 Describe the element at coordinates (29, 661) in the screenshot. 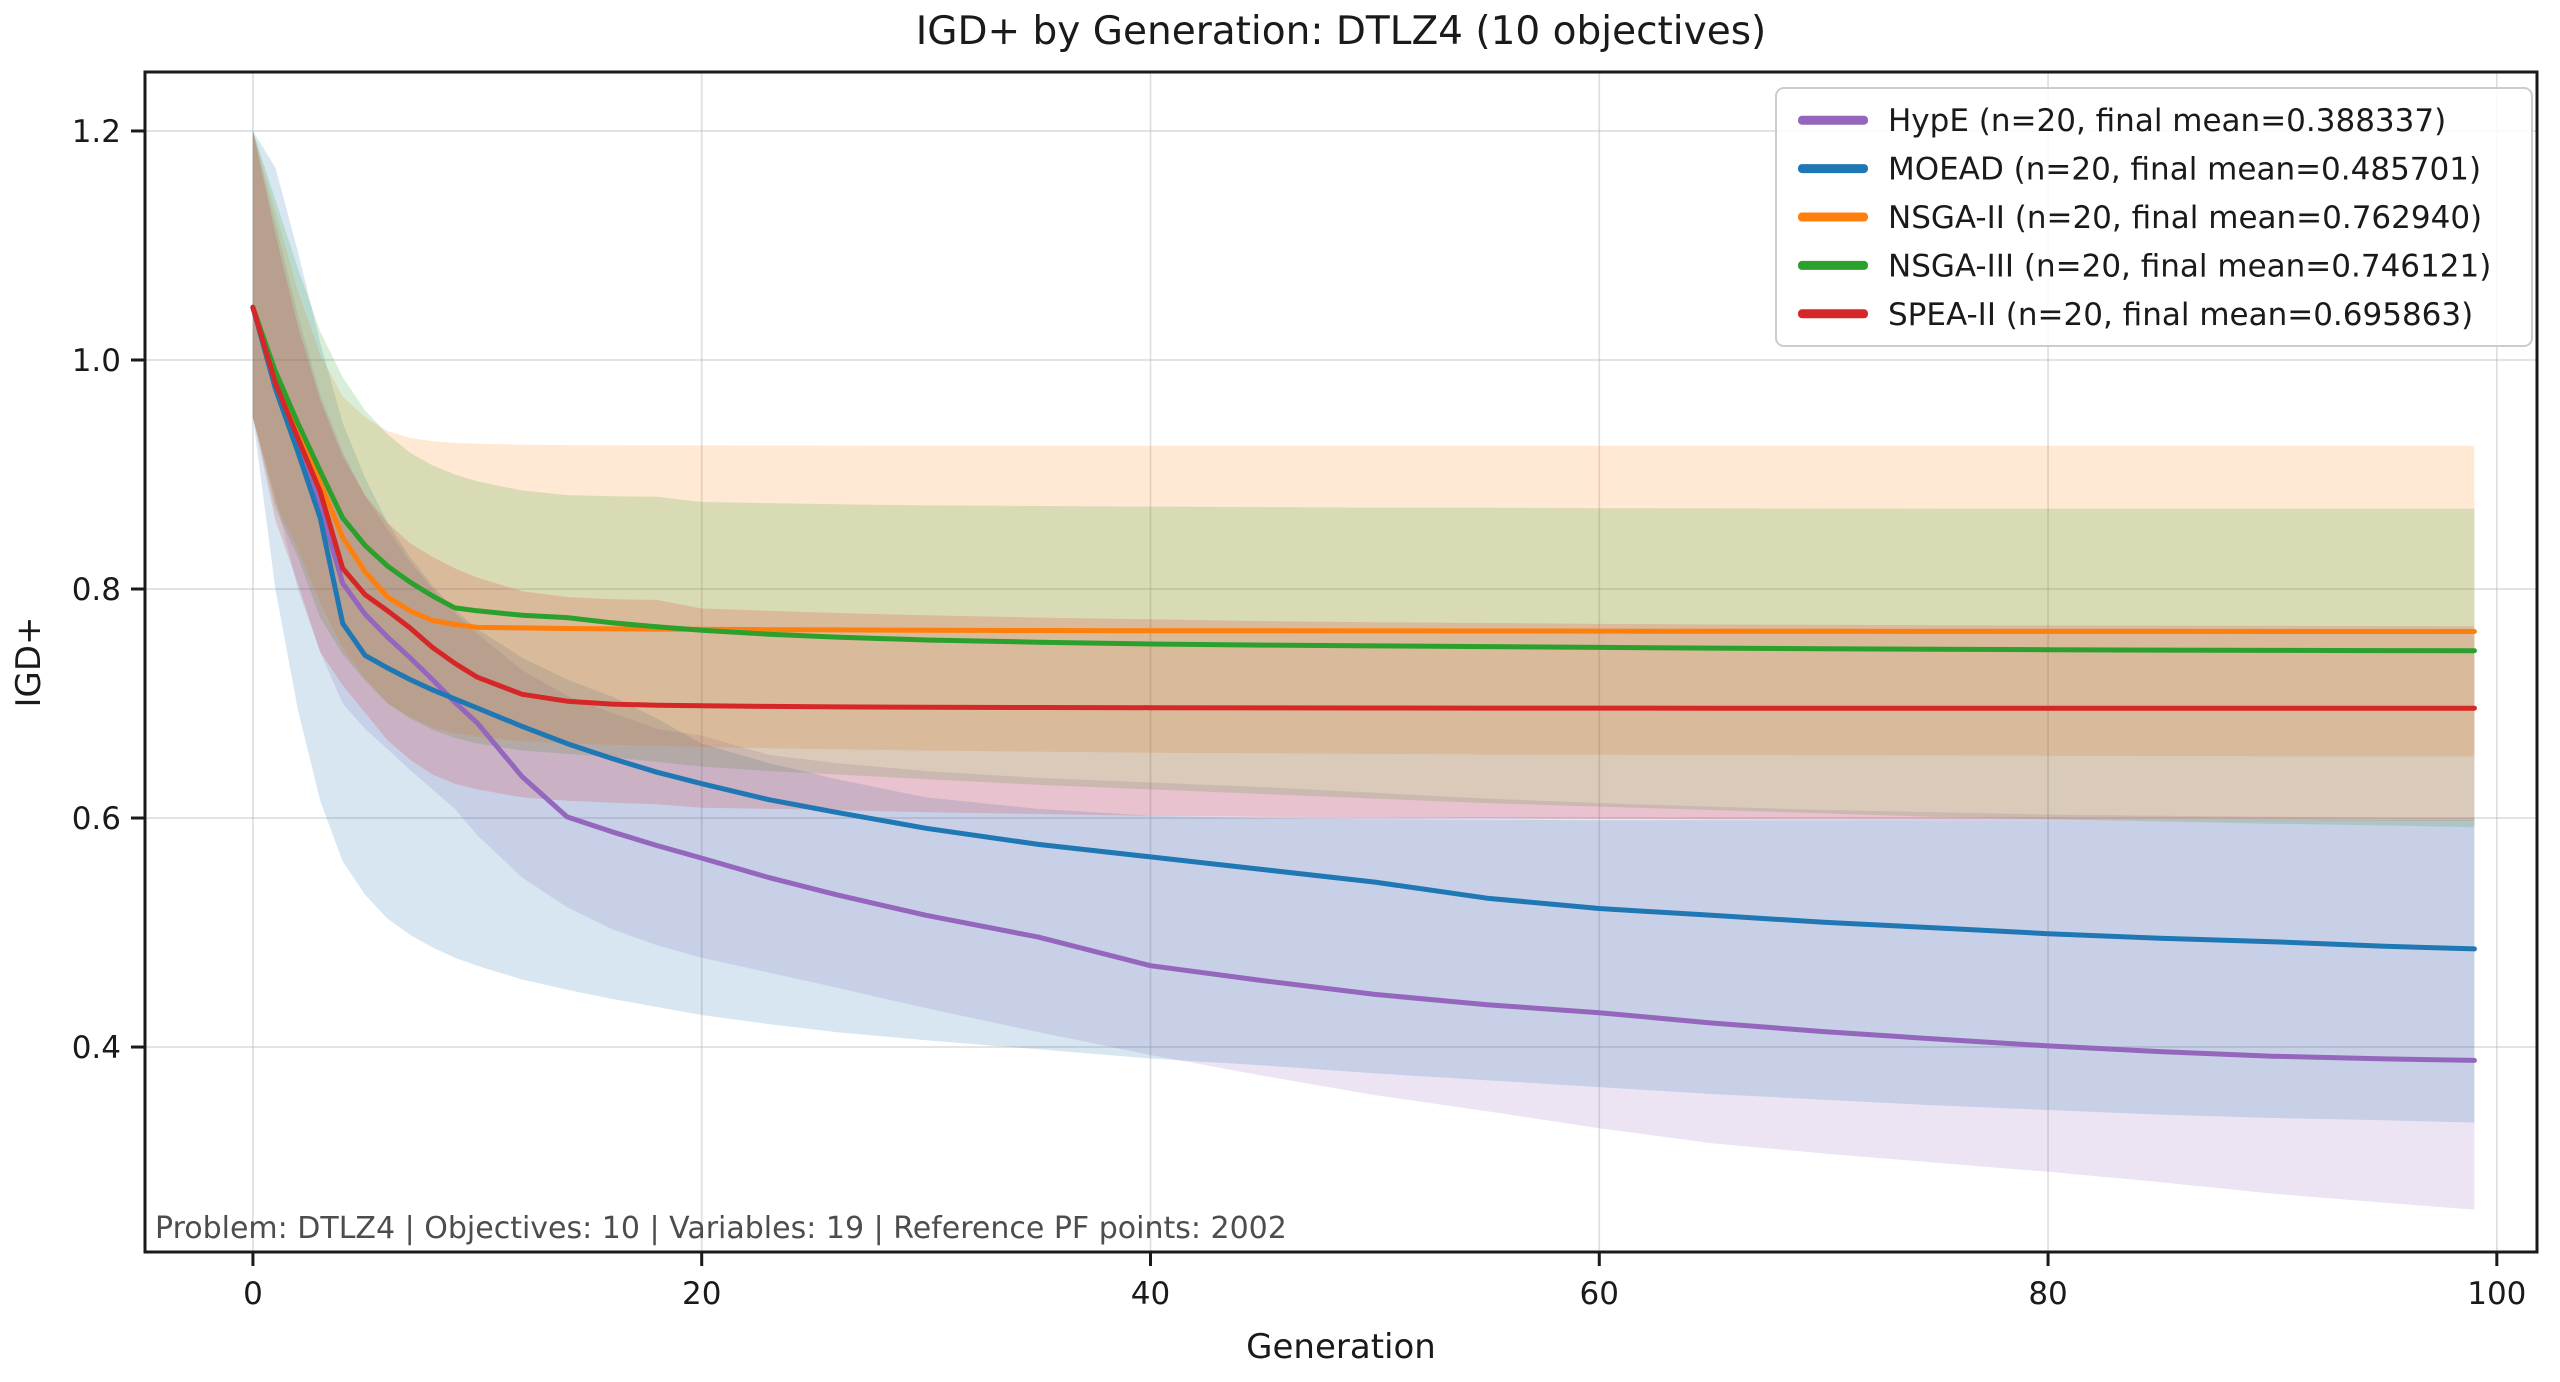

I see `y-axis-label: IGD+` at that location.